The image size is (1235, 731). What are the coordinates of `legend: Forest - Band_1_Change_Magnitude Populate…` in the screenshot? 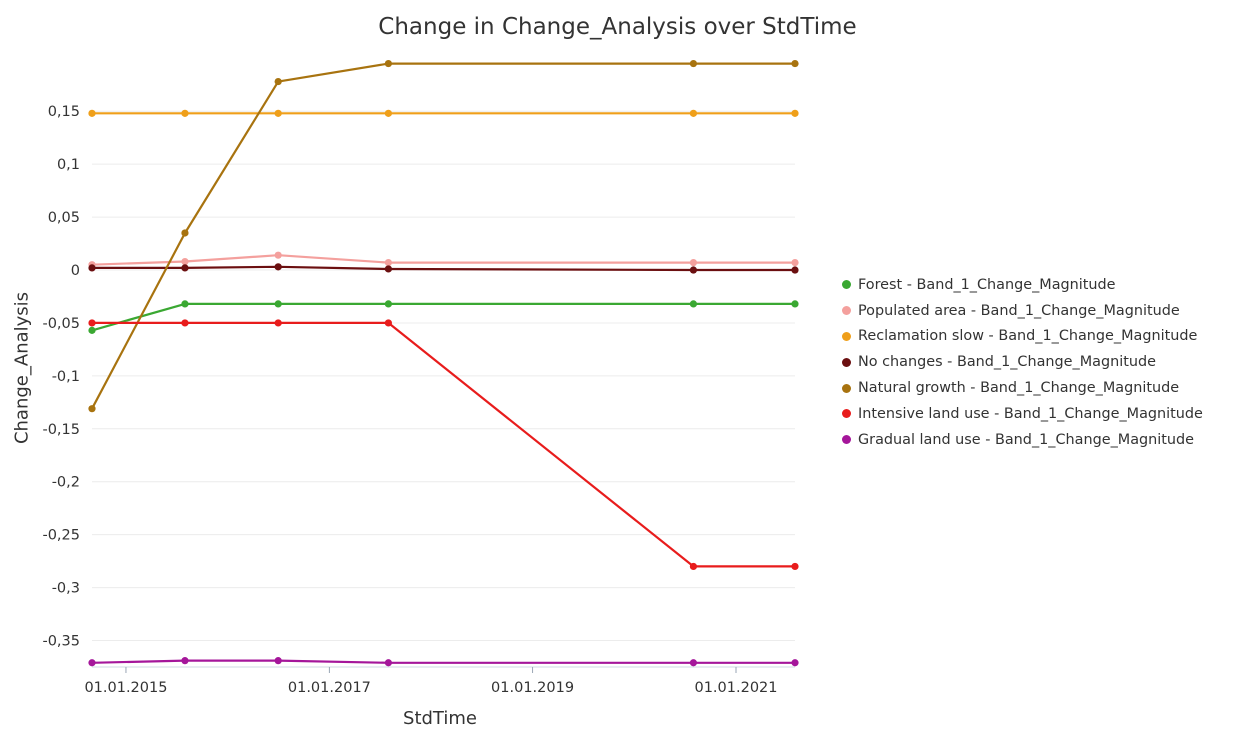 It's located at (1022, 362).